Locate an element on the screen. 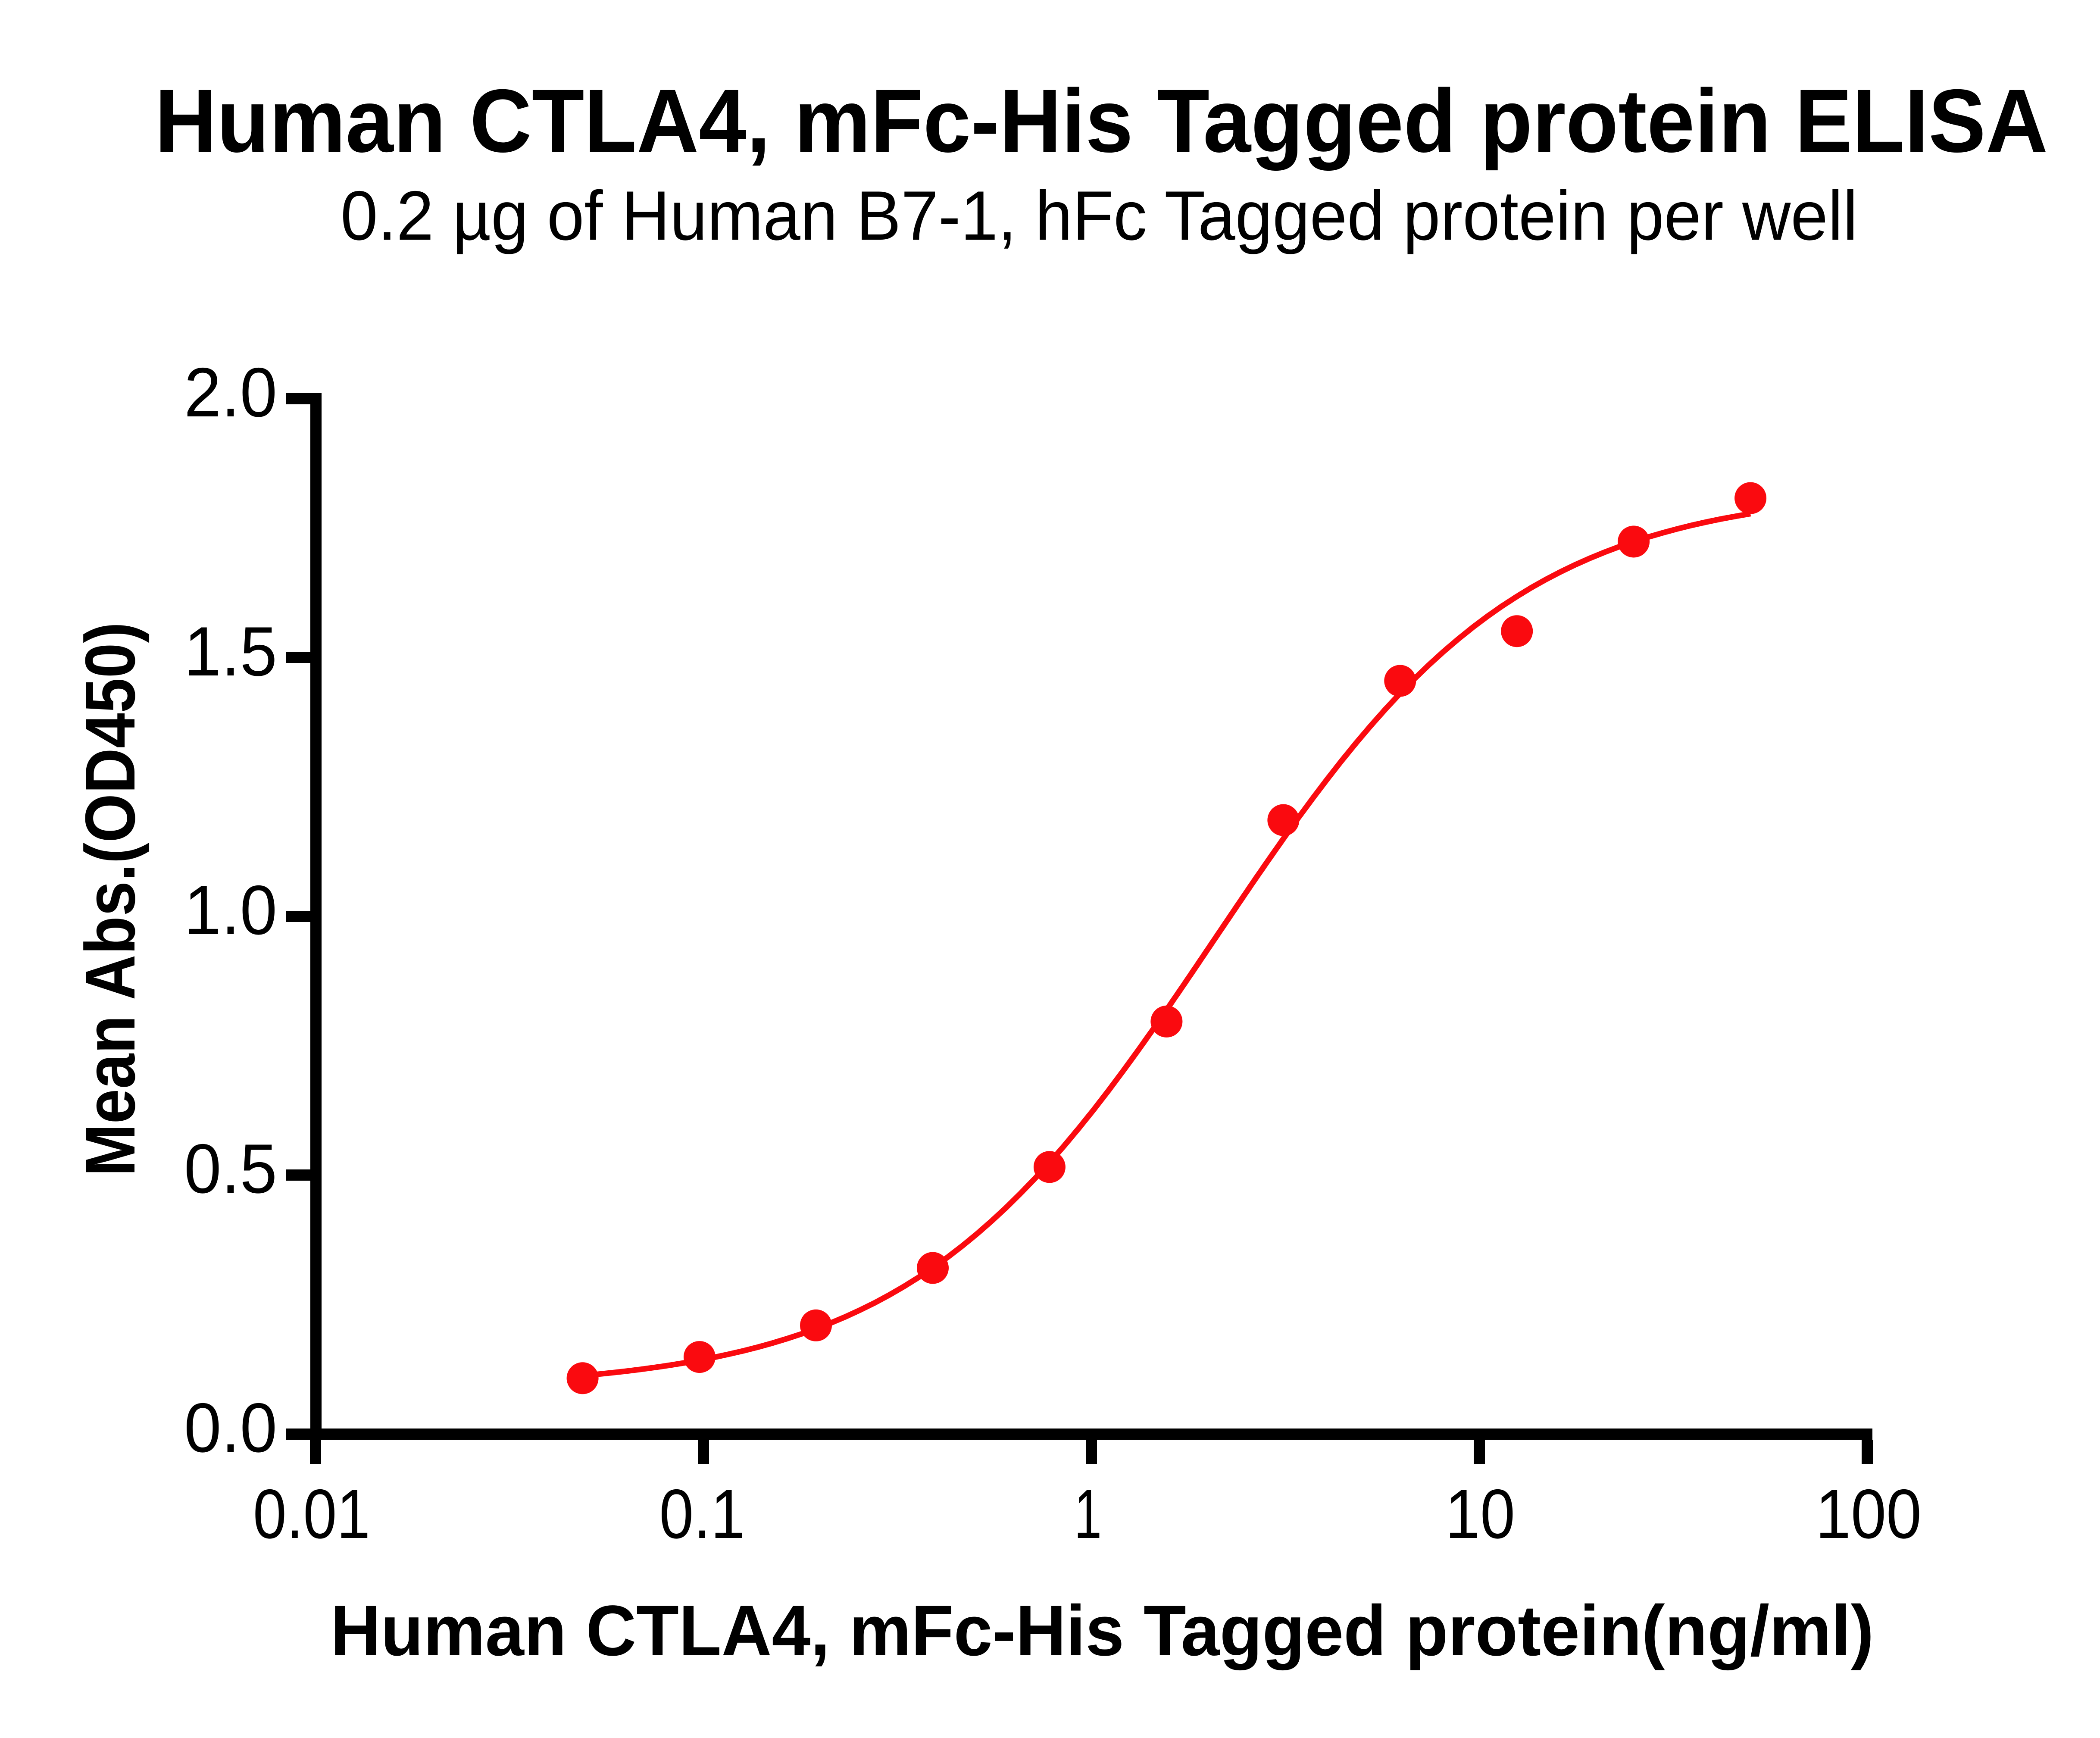 This screenshot has width=2100, height=1738. svg-text: 0.01 is located at coordinates (311, 1514).